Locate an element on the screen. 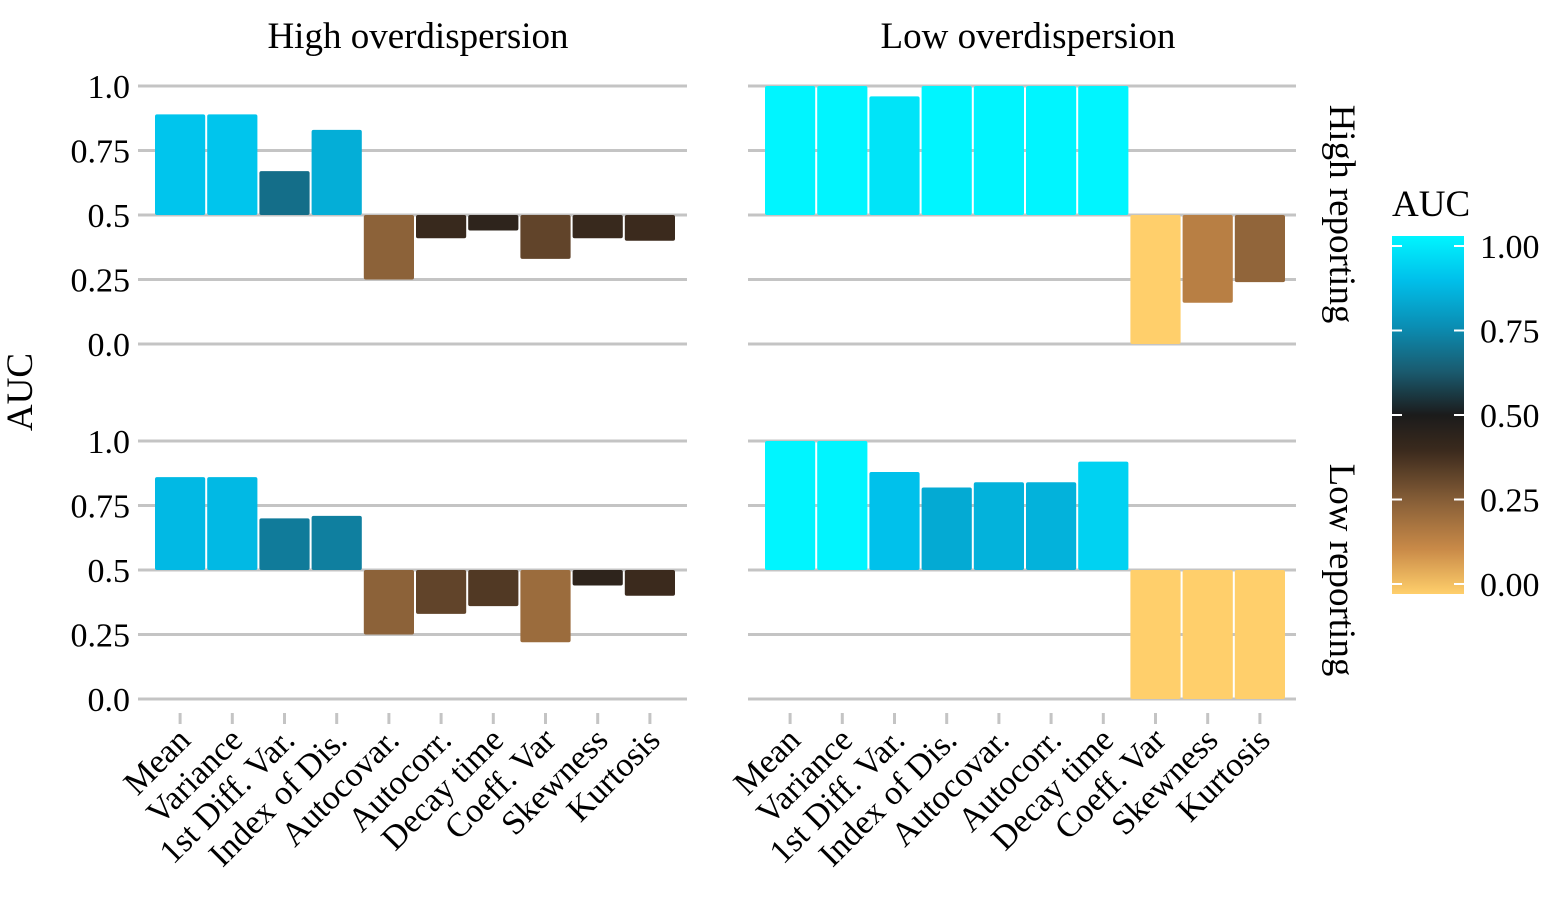 The image size is (1560, 900). row-facet-title-high-reporting: High reporting is located at coordinates (1341, 214).